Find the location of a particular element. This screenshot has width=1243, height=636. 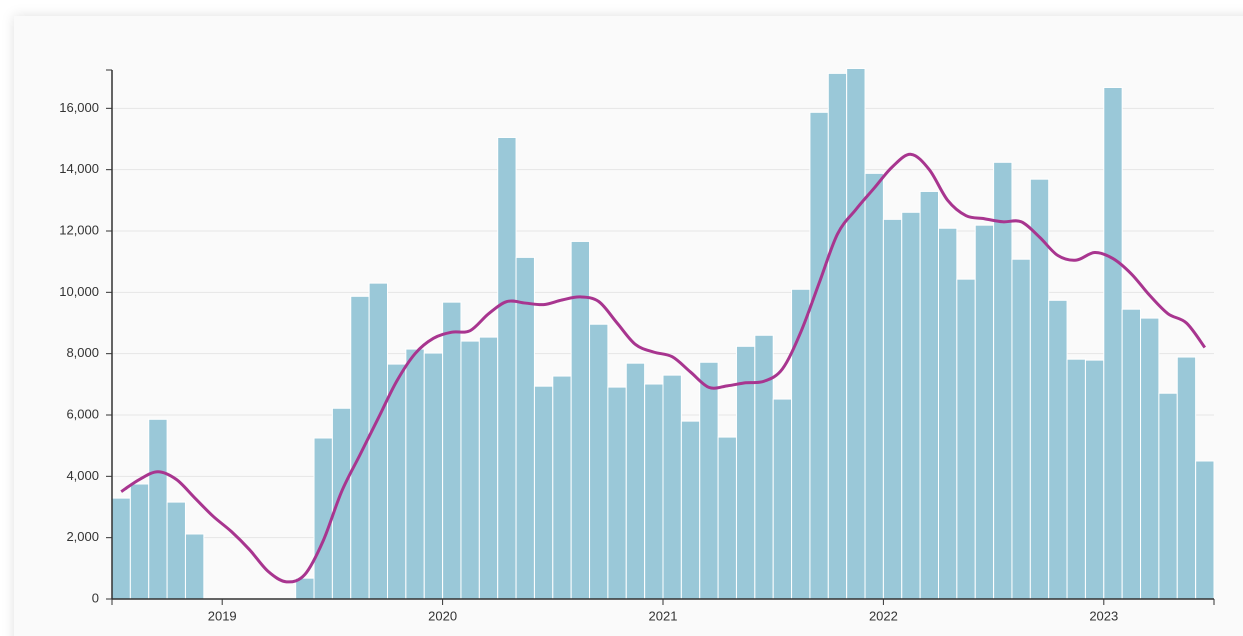

y-tick-label: 4,000 is located at coordinates (82, 475).